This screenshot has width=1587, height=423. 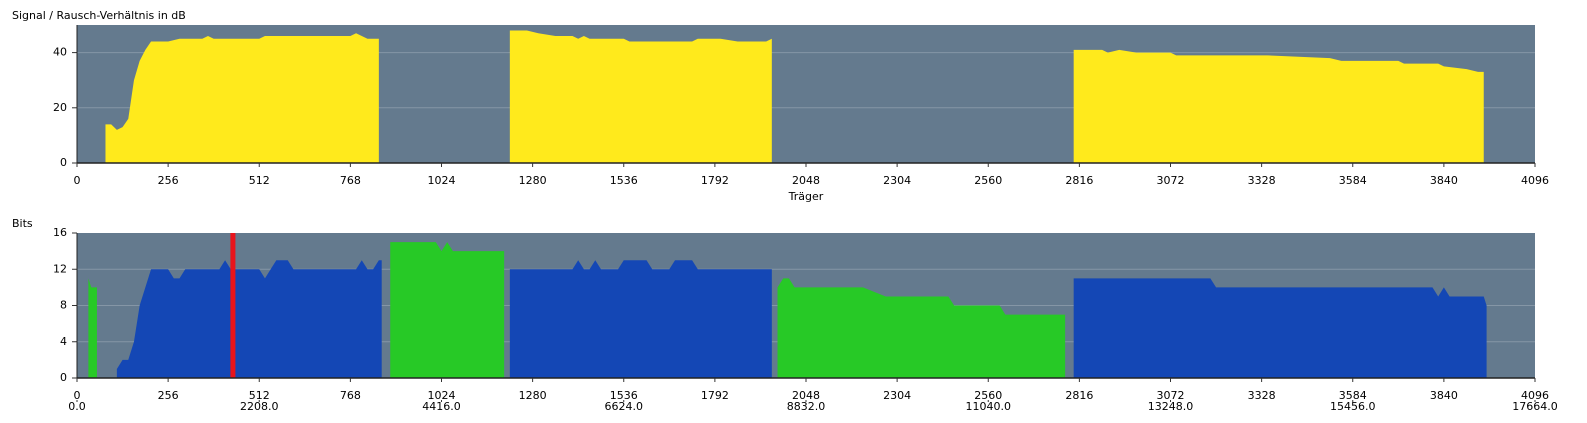 What do you see at coordinates (22, 223) in the screenshot?
I see `chart-title: Bits` at bounding box center [22, 223].